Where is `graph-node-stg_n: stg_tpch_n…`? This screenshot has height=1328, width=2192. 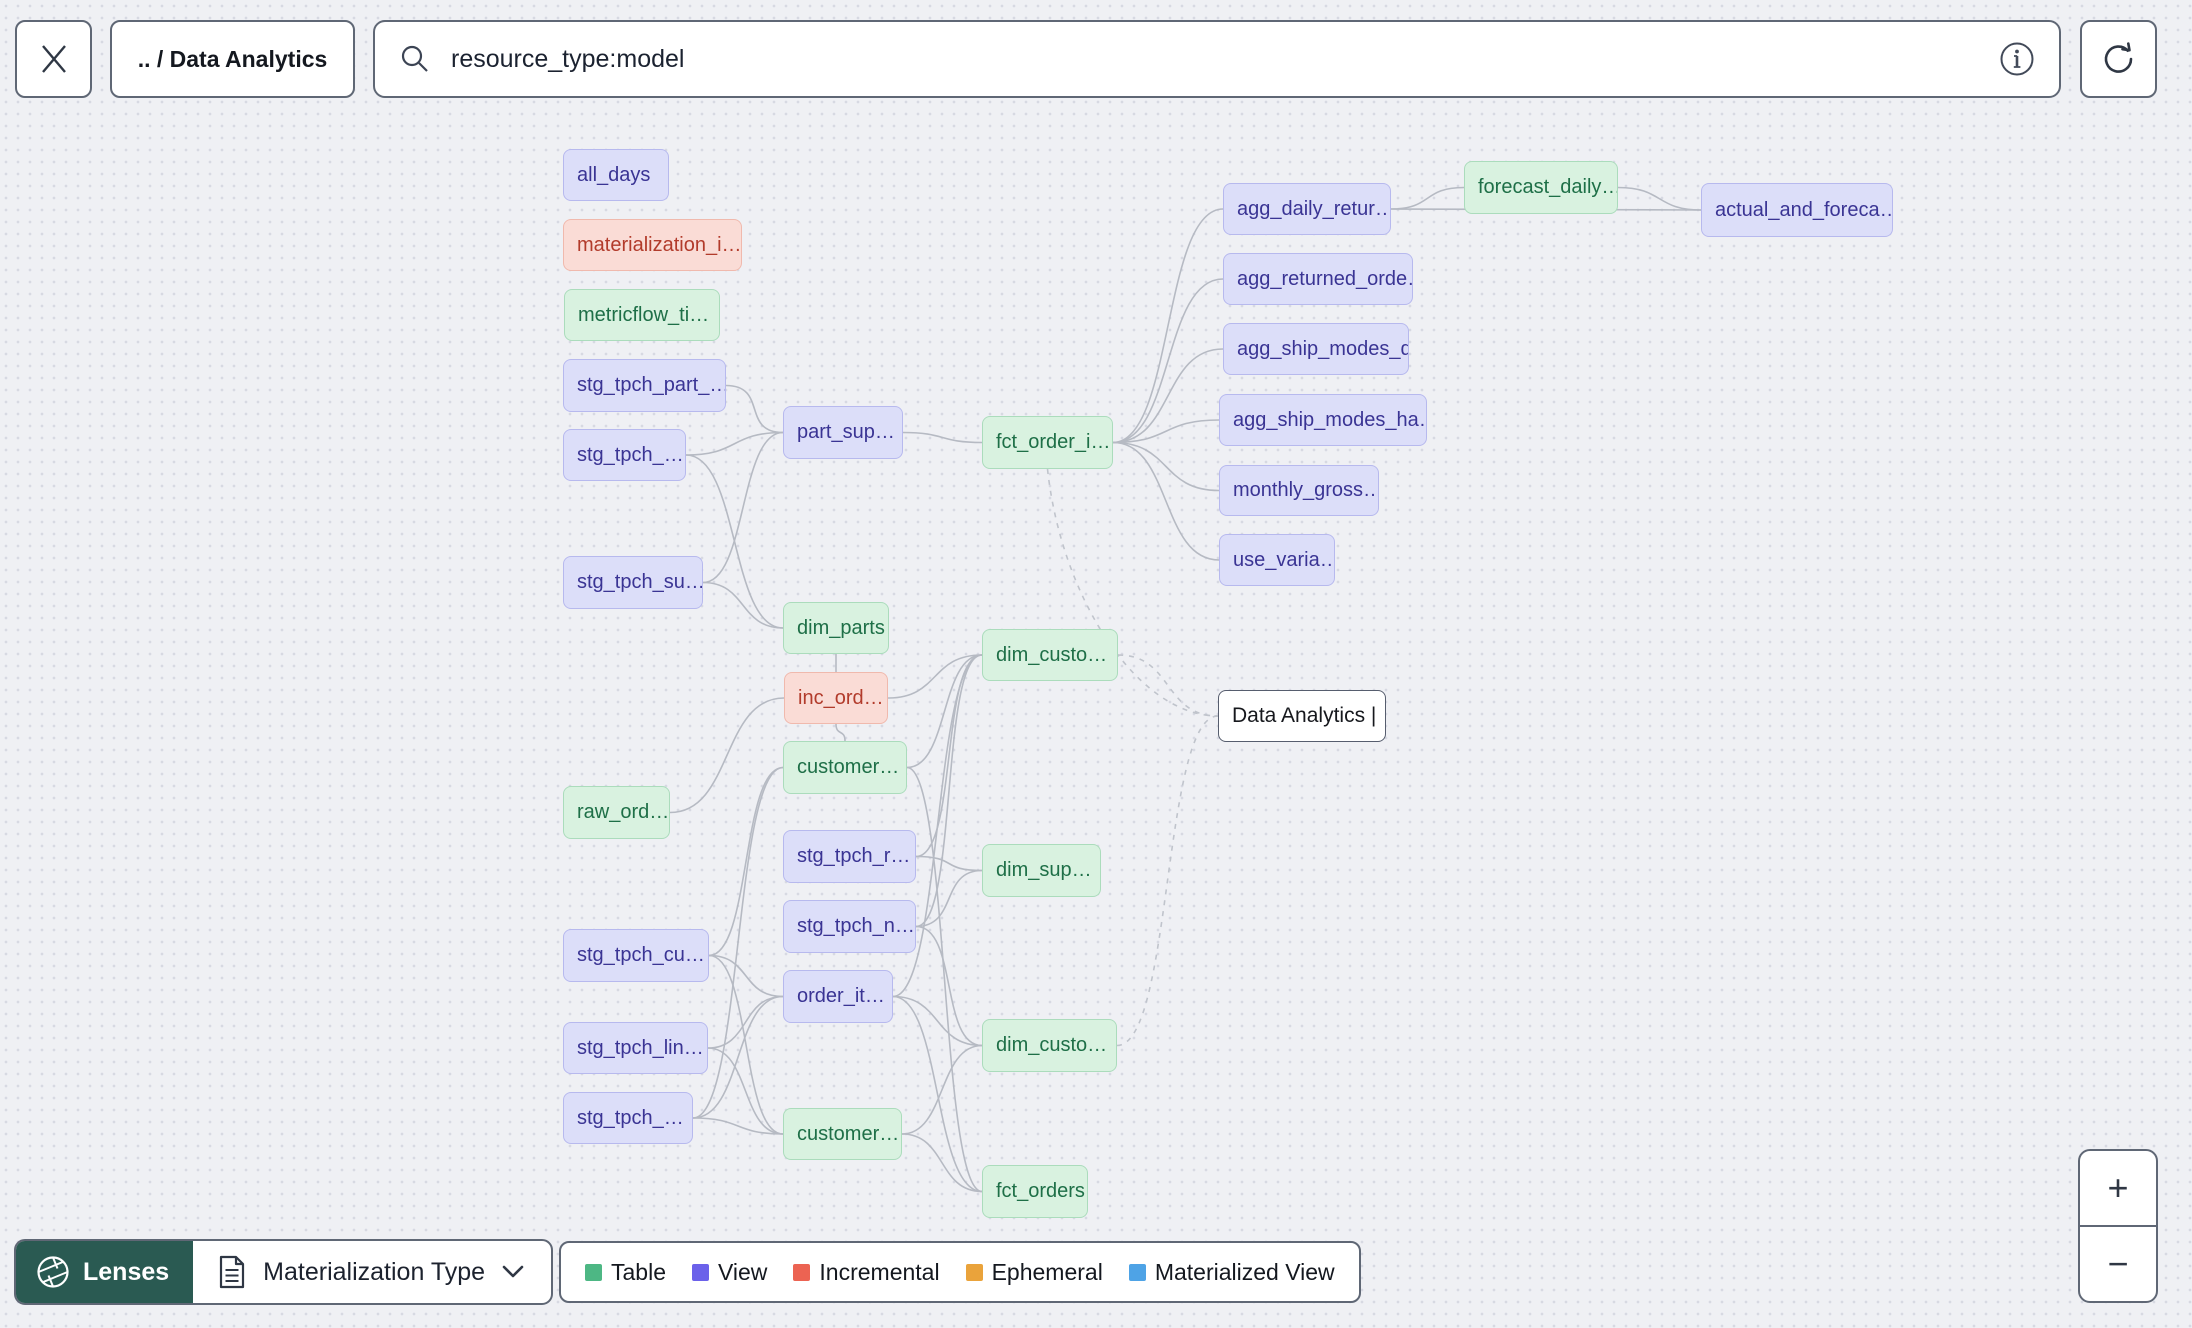 graph-node-stg_n: stg_tpch_n… is located at coordinates (849, 926).